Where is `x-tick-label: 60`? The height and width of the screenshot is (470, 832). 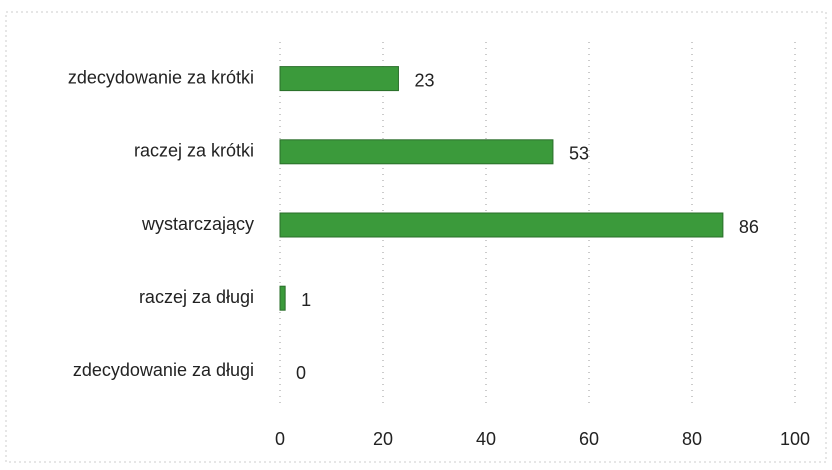 x-tick-label: 60 is located at coordinates (589, 439).